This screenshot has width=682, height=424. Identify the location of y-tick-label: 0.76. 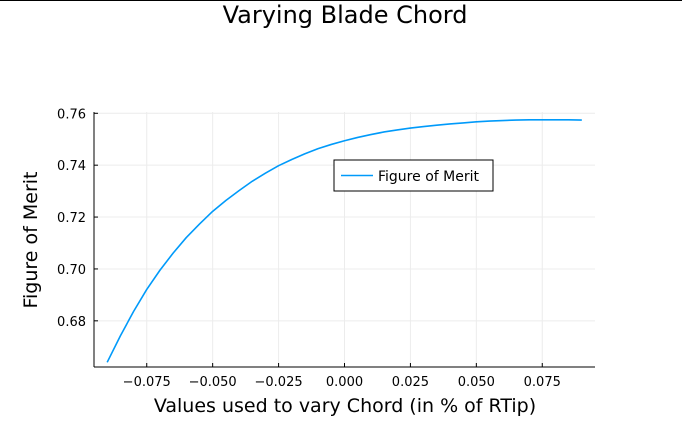
(71, 114).